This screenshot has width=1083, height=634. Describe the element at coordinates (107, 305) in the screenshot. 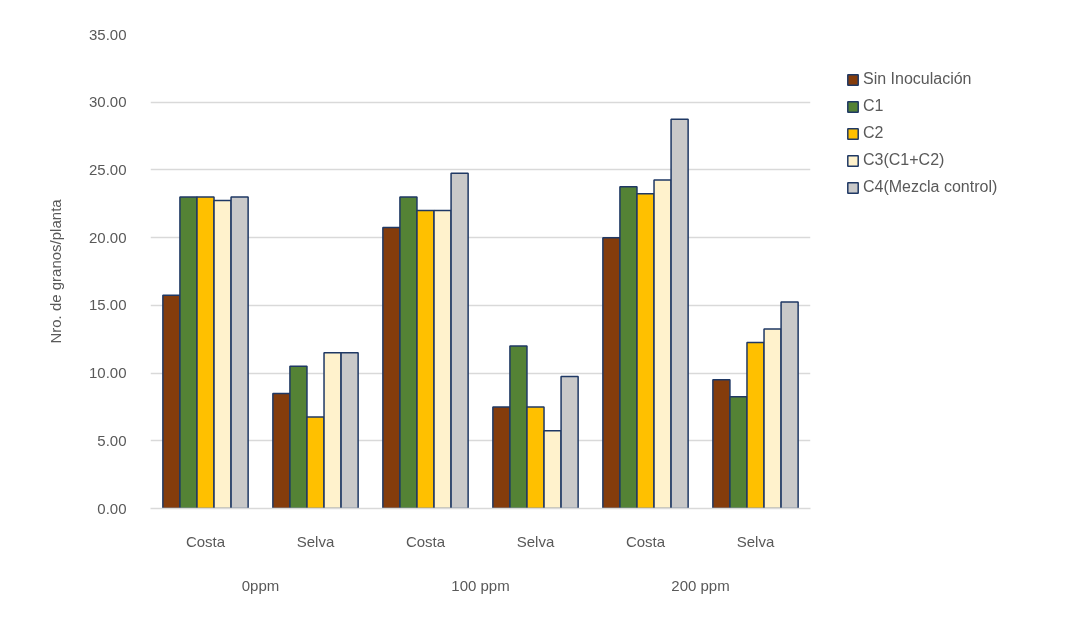

I see `y-tick-label: 15.00` at that location.